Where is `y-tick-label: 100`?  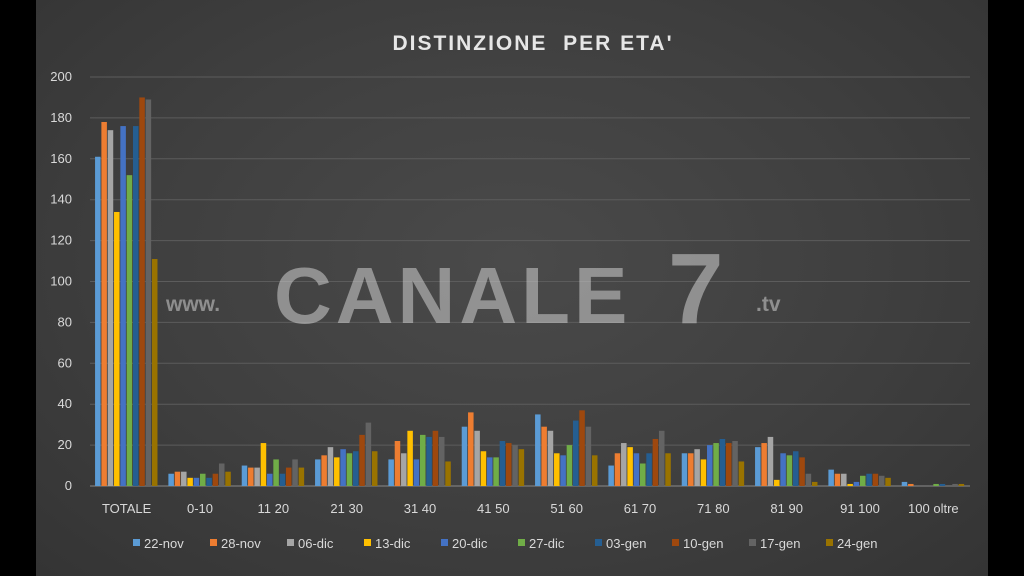
y-tick-label: 100 is located at coordinates (61, 281).